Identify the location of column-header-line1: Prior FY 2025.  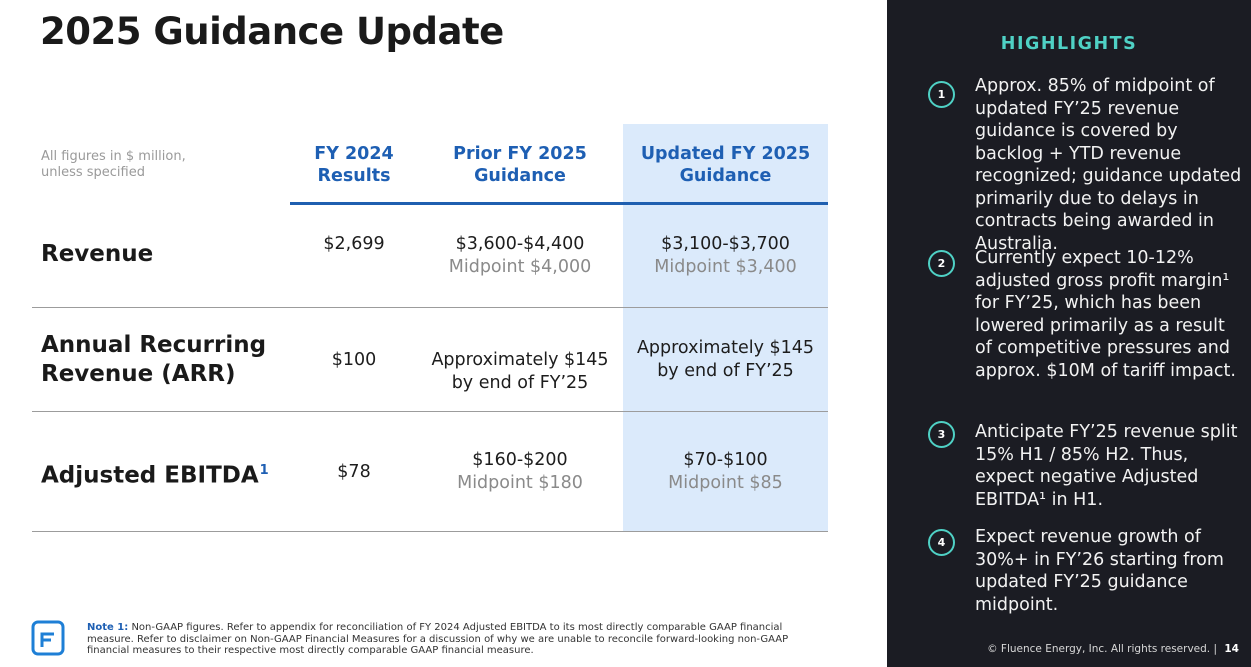
(520, 154).